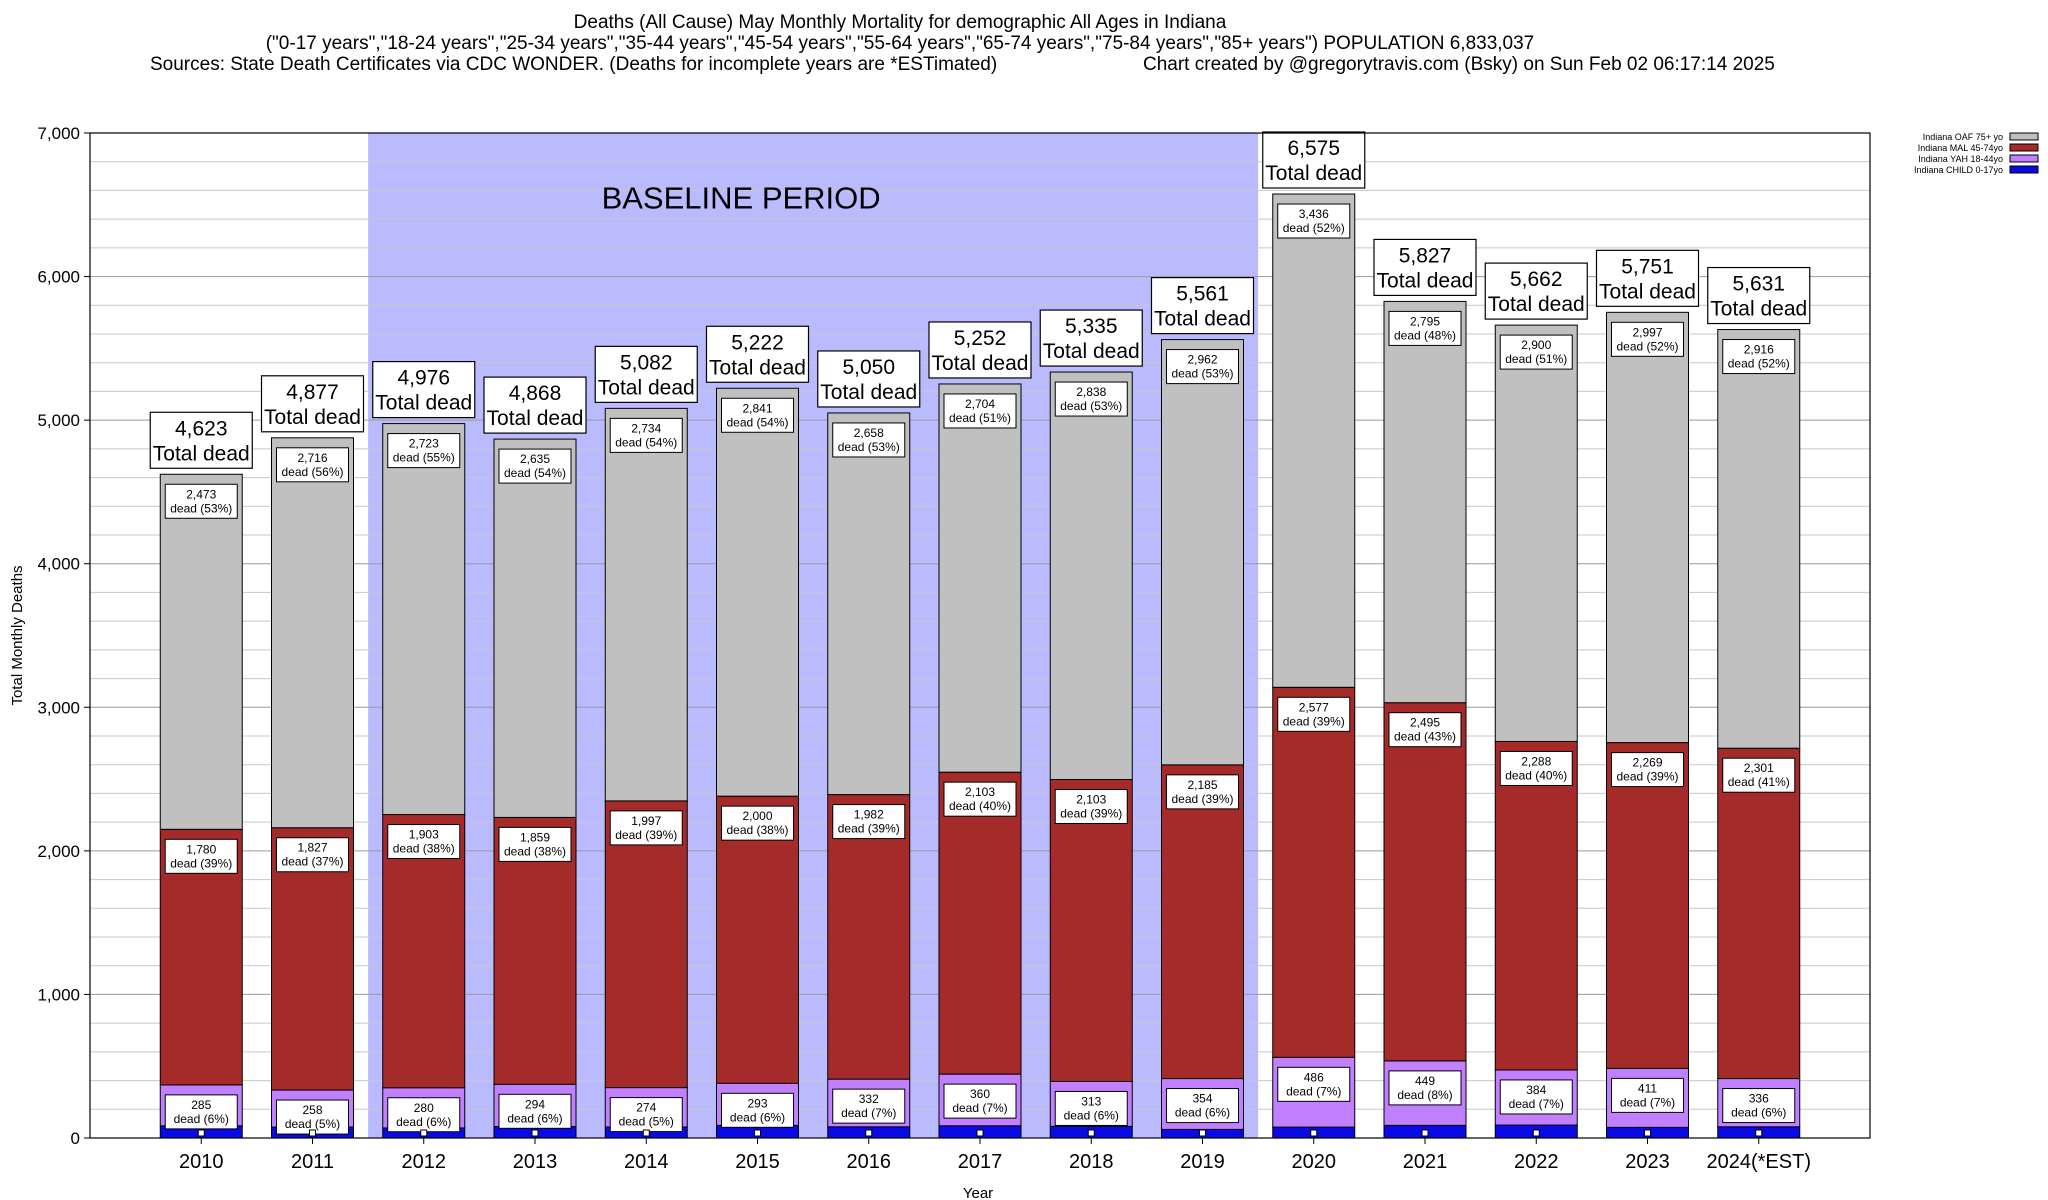 The image size is (2048, 1200). Describe the element at coordinates (535, 1162) in the screenshot. I see `x-tick-label: 2013` at that location.